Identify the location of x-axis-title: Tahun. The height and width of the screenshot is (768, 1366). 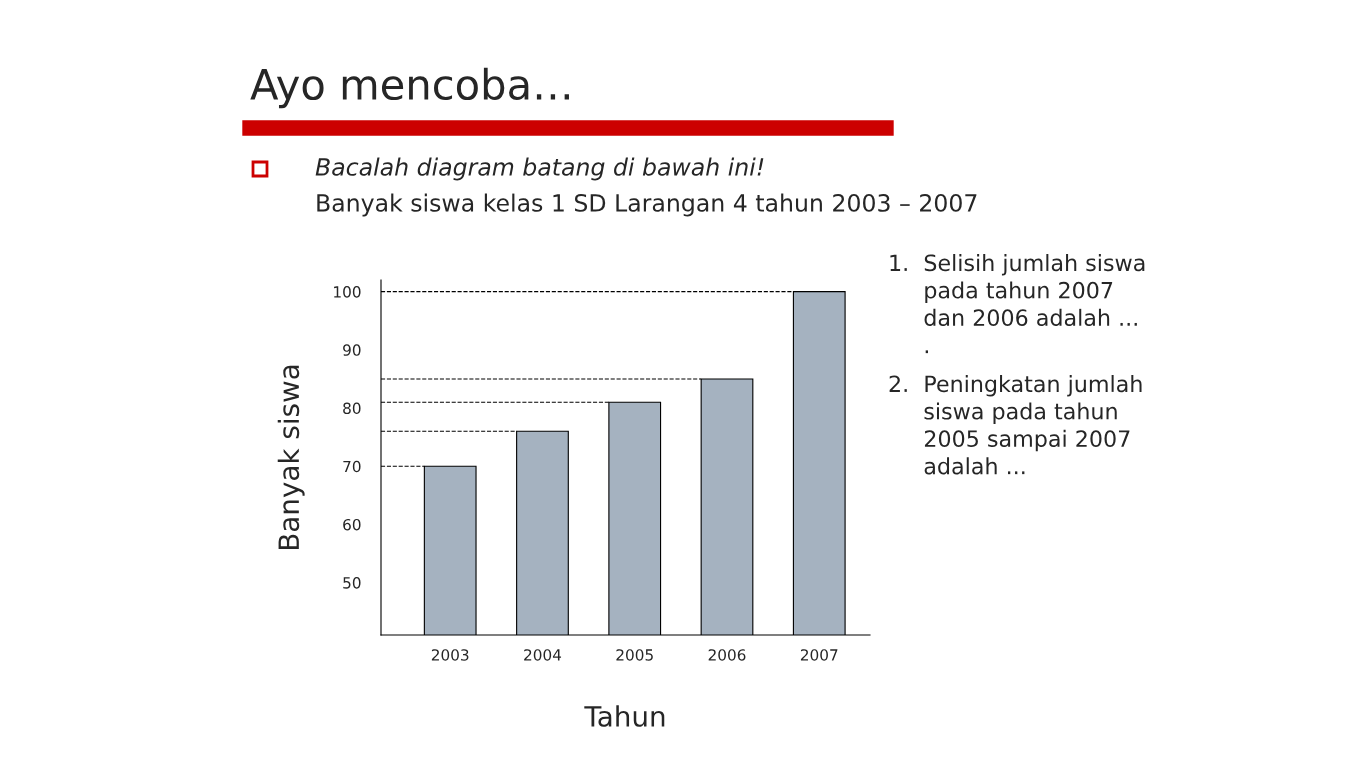
(624, 716).